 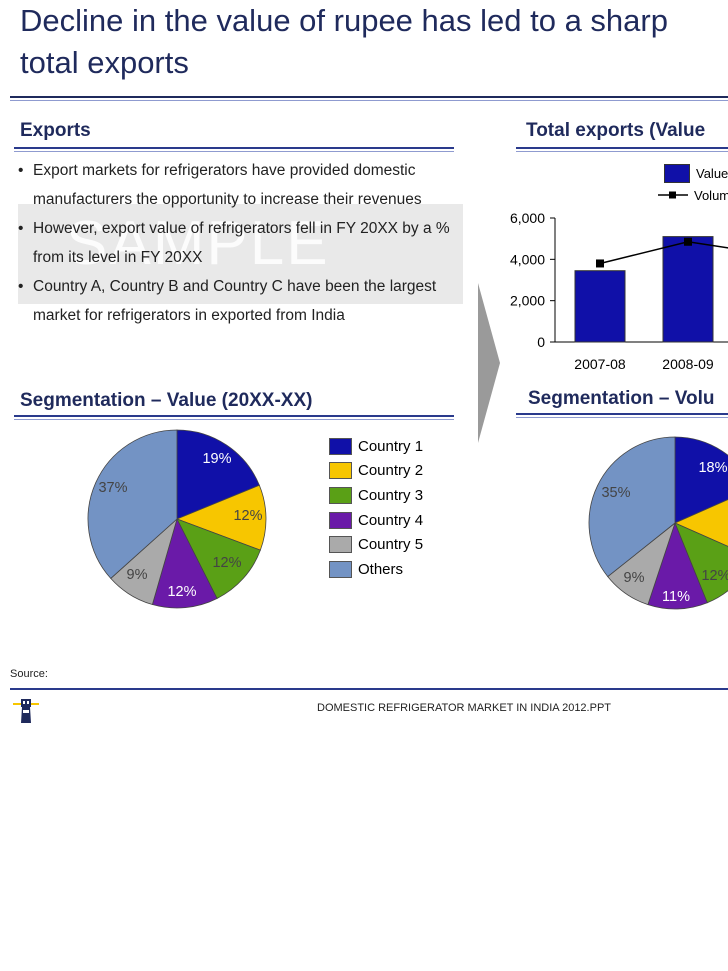 I want to click on seg-value-heading-rule, so click(x=234, y=416).